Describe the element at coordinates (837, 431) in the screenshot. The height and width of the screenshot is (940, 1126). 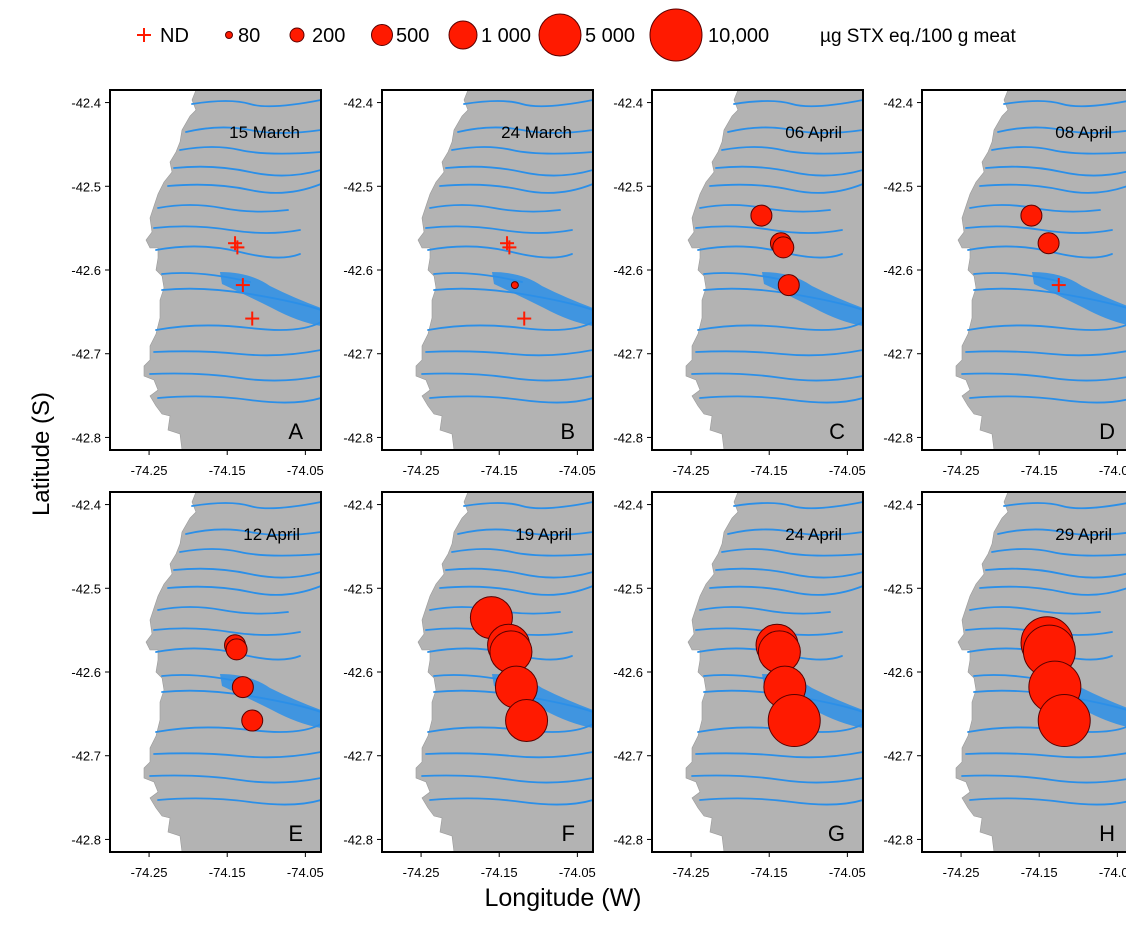
I see `panel-letter: C` at that location.